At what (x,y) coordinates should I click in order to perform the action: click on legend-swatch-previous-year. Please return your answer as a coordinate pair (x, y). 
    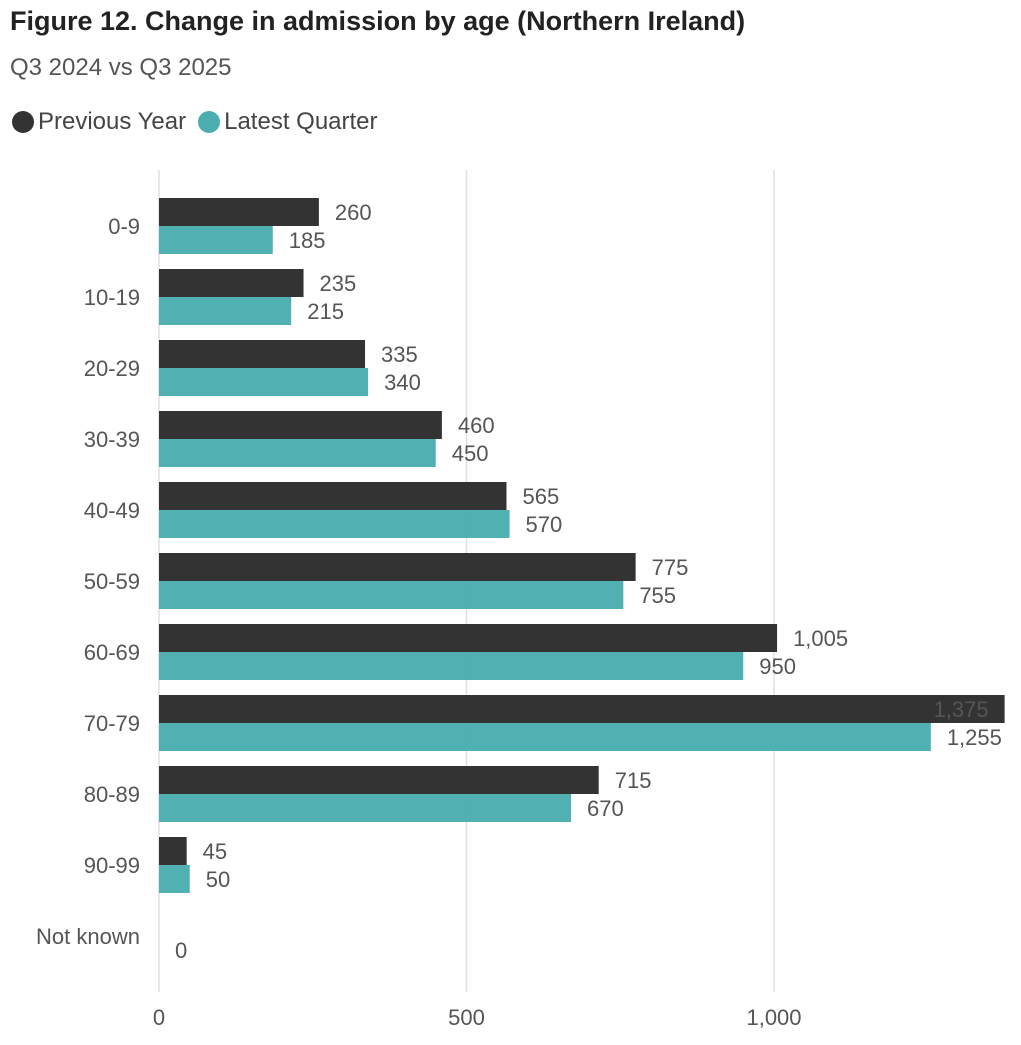
    Looking at the image, I should click on (23, 122).